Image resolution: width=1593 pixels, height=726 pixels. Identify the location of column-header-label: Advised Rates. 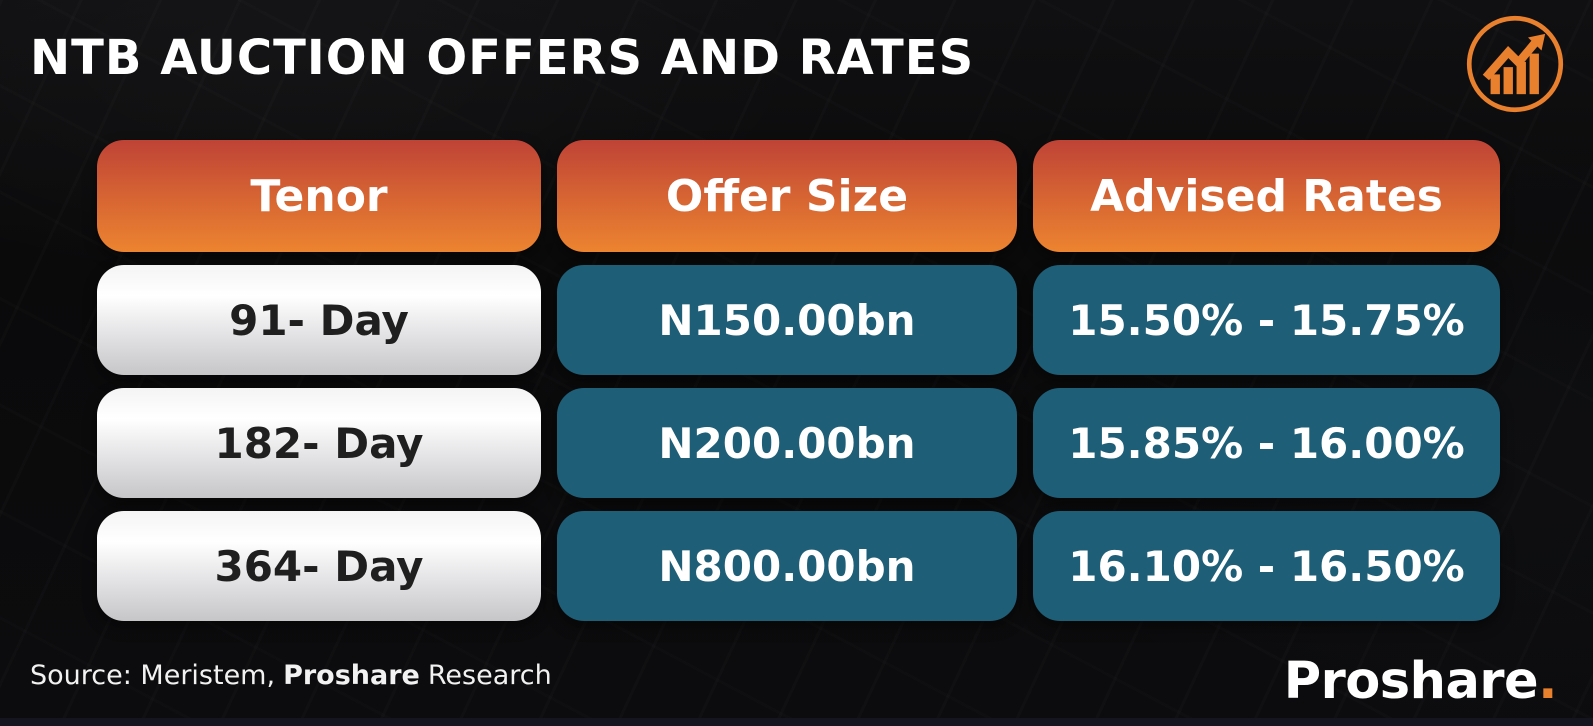
(1266, 196).